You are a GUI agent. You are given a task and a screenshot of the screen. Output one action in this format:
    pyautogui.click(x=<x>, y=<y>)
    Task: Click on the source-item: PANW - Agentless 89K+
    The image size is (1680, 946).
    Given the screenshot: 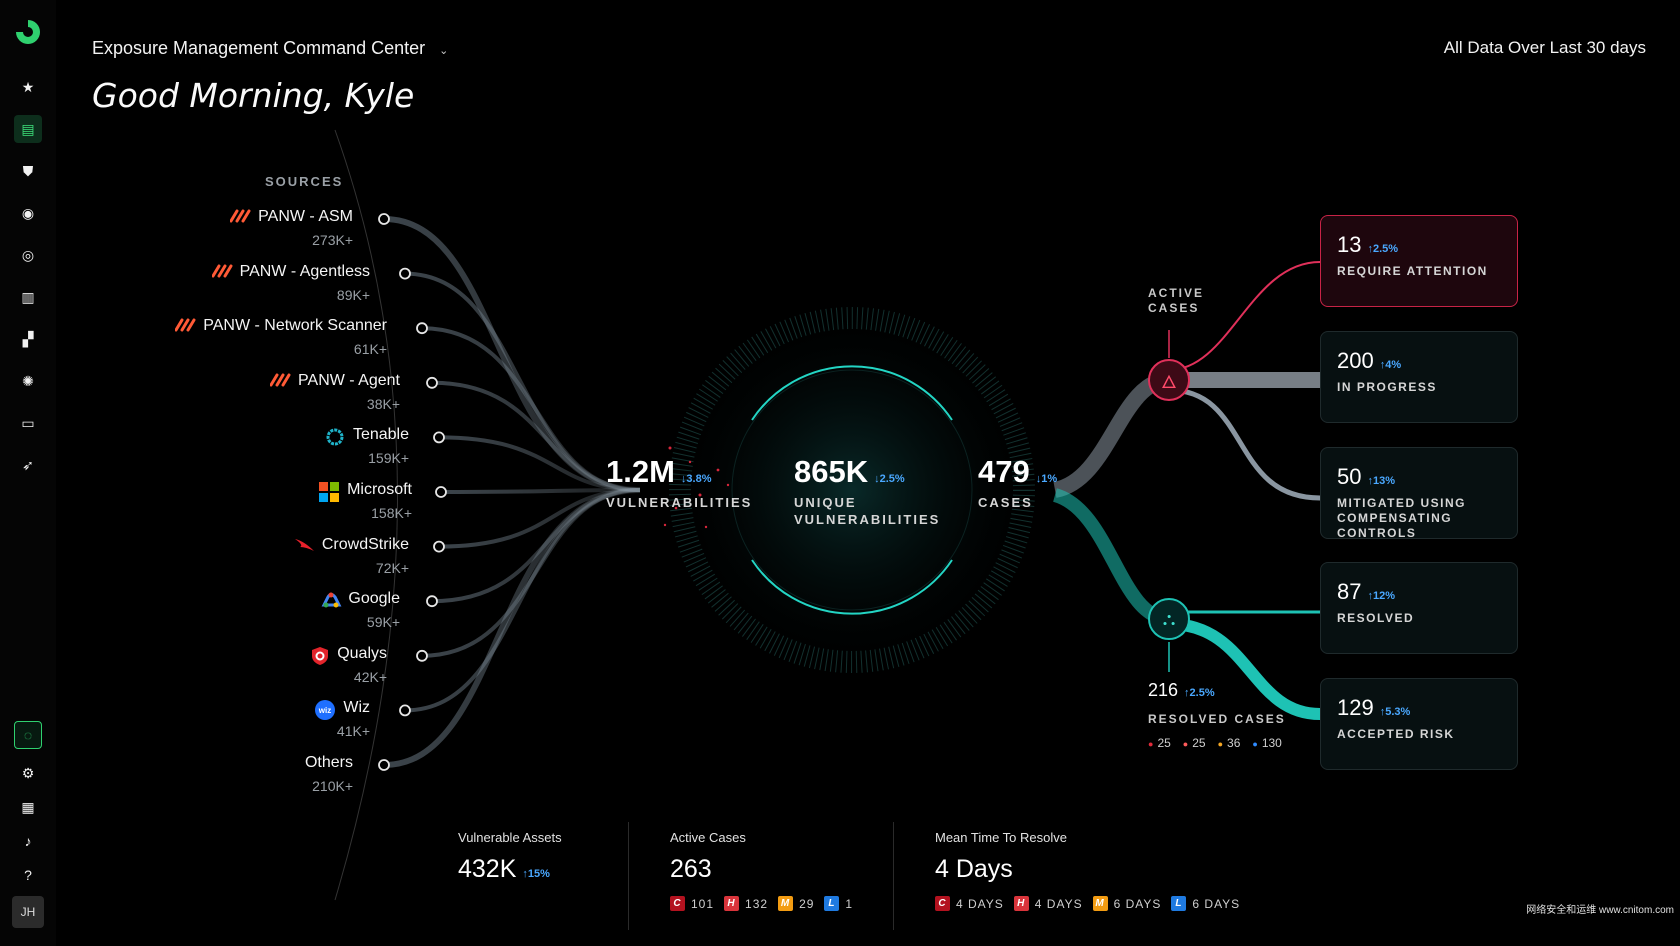 What is the action you would take?
    pyautogui.click(x=290, y=282)
    